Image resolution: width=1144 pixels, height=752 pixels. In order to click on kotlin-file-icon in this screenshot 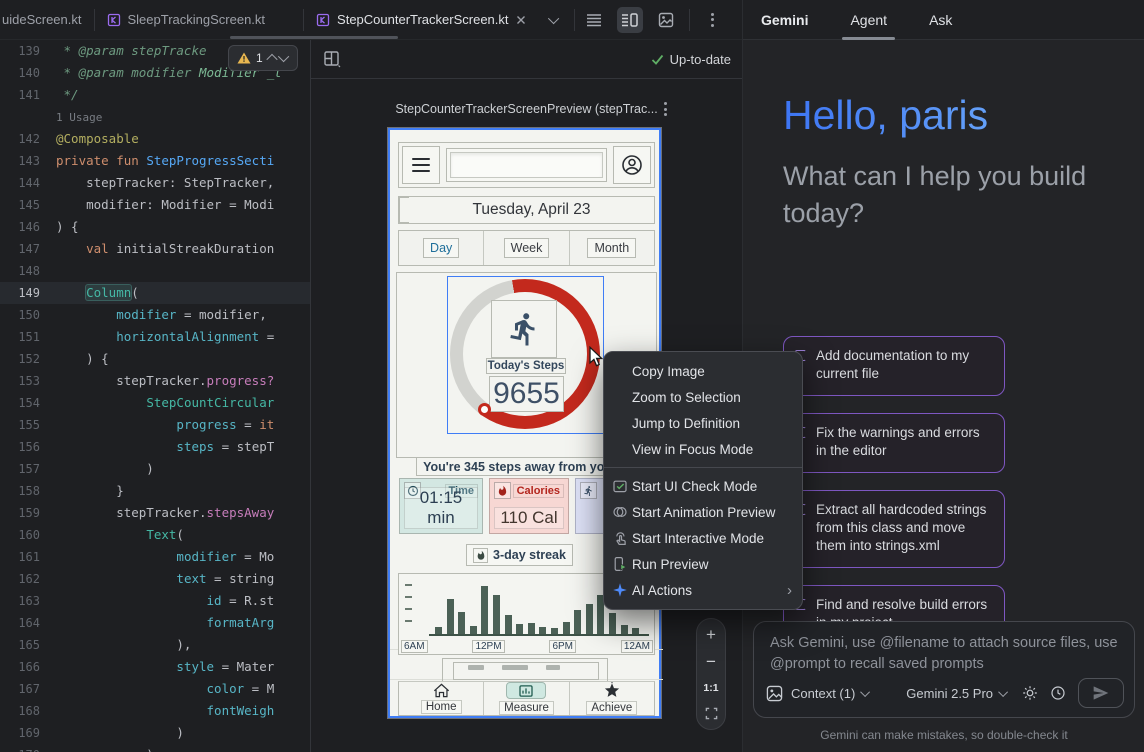, I will do `click(323, 20)`.